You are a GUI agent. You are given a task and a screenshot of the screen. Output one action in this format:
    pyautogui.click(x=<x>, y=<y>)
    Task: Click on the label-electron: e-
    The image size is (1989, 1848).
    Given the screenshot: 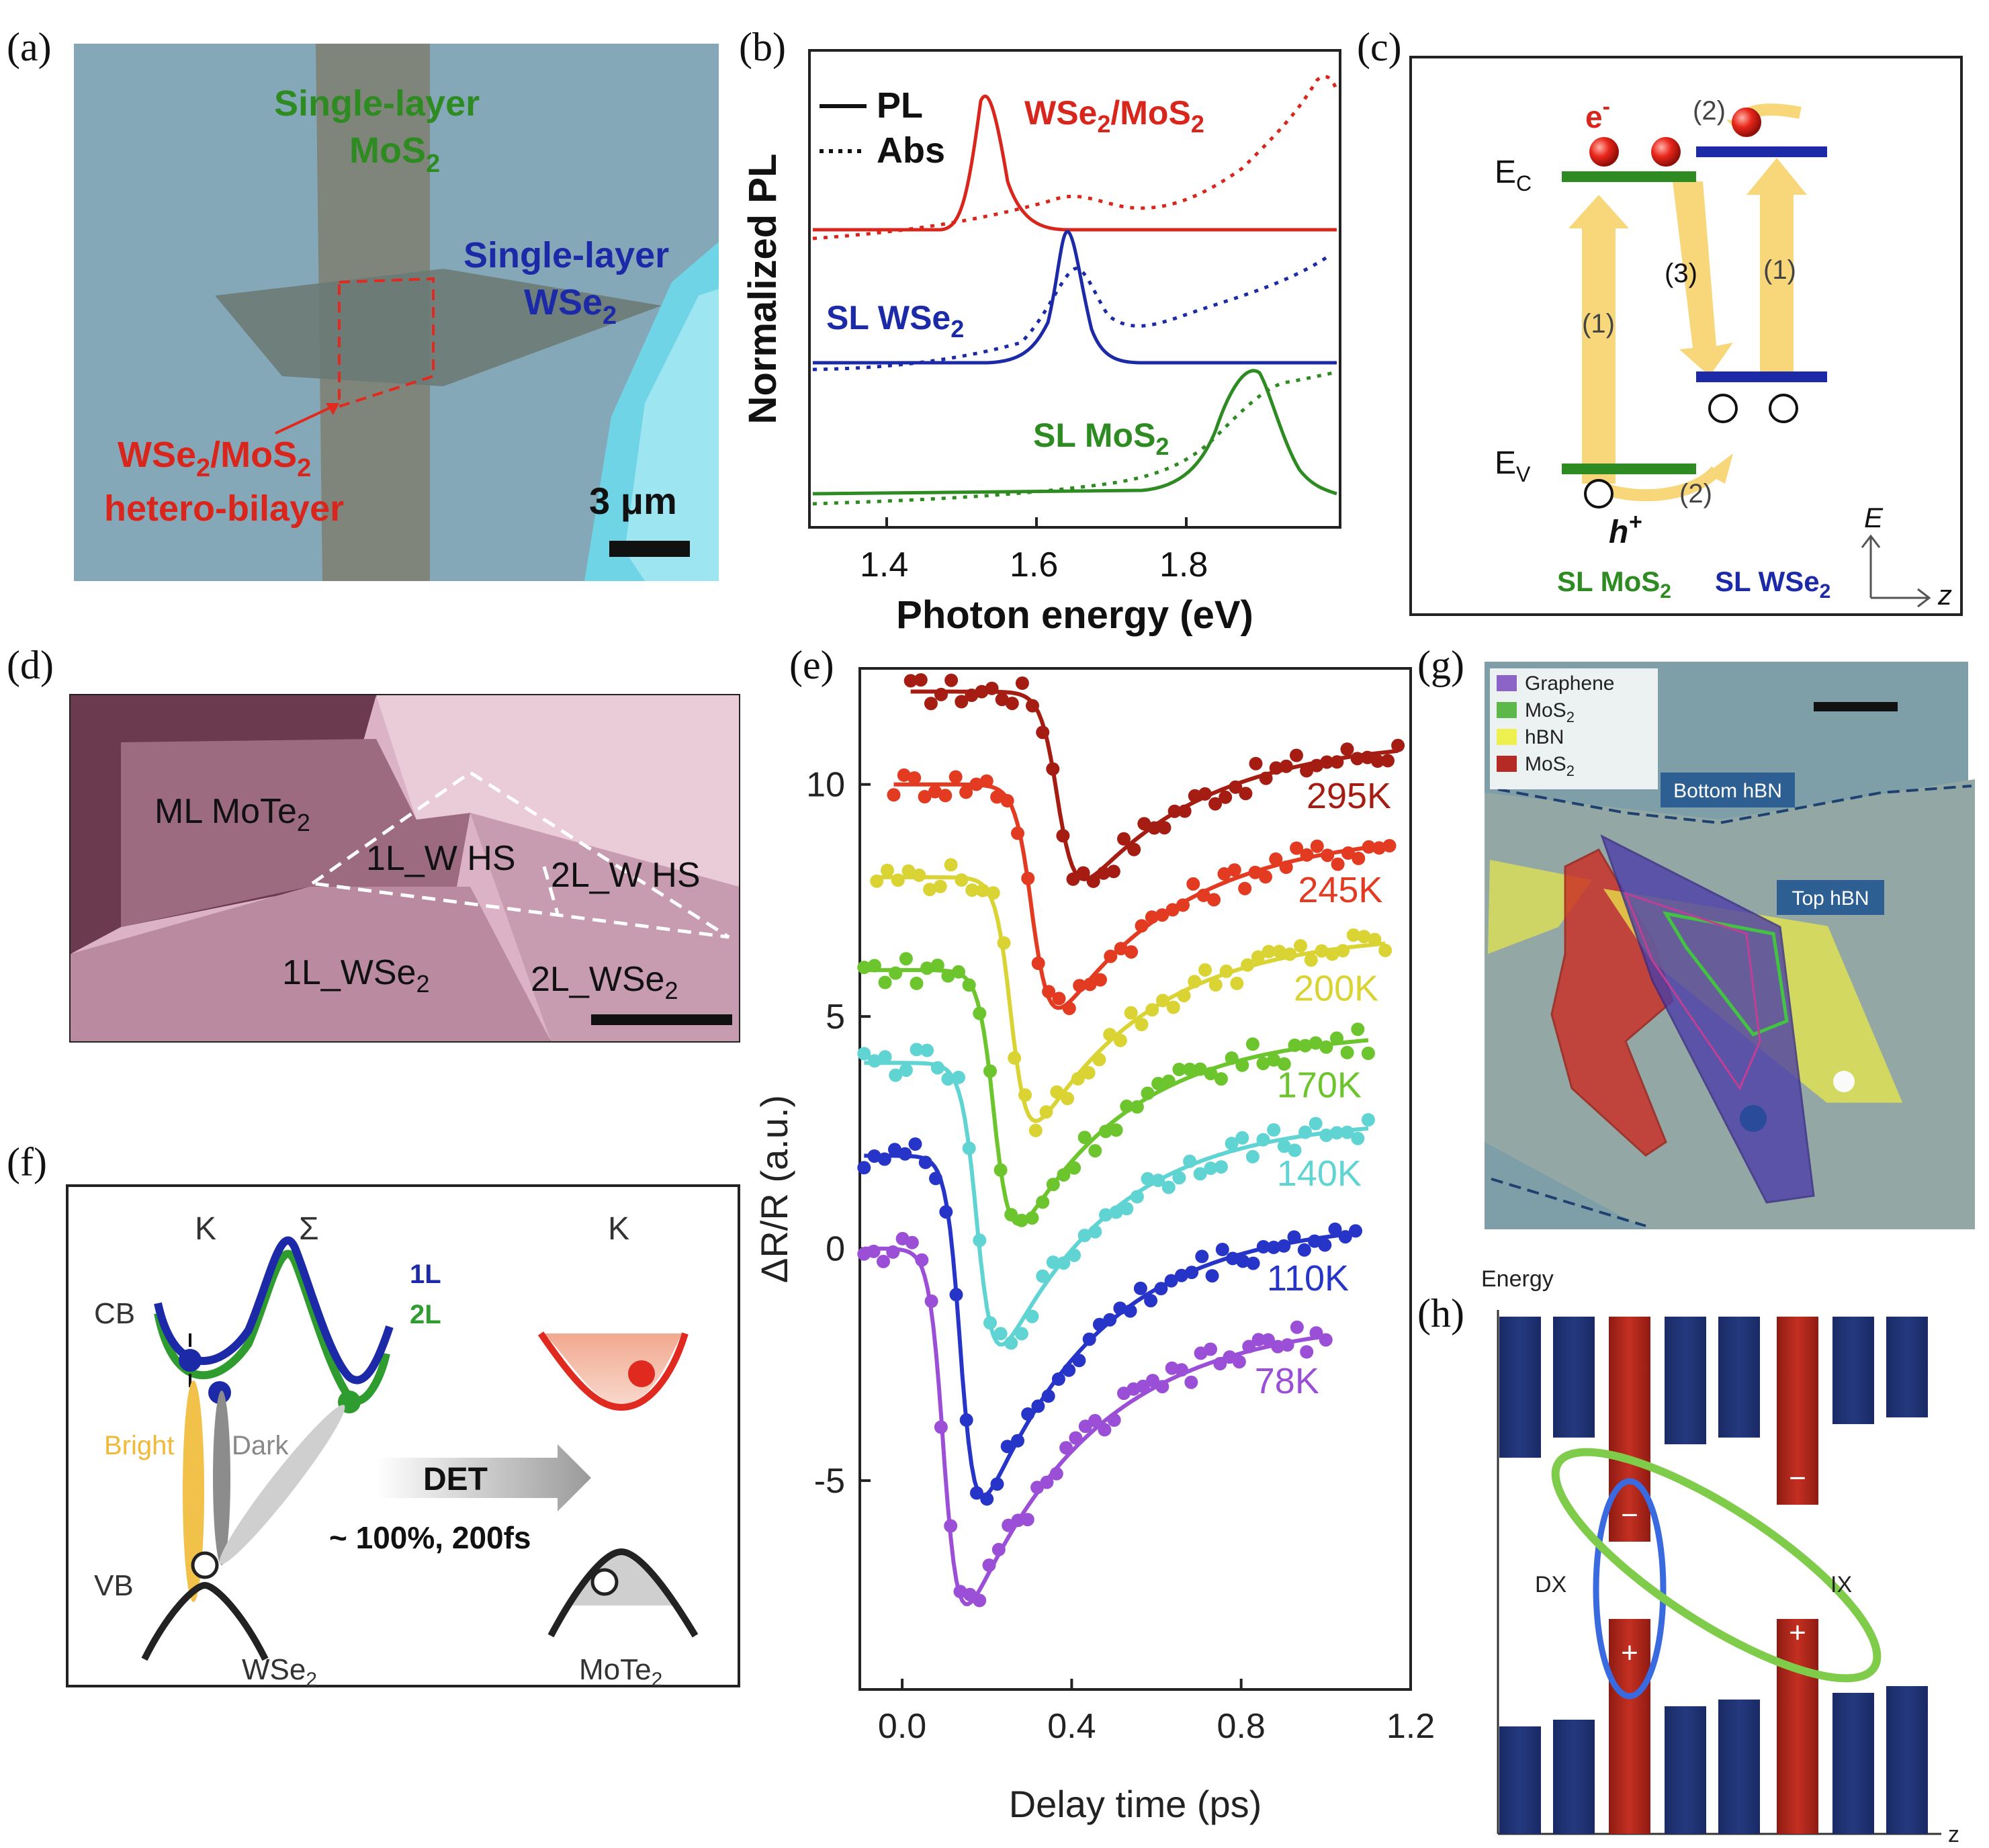 What is the action you would take?
    pyautogui.click(x=1597, y=114)
    